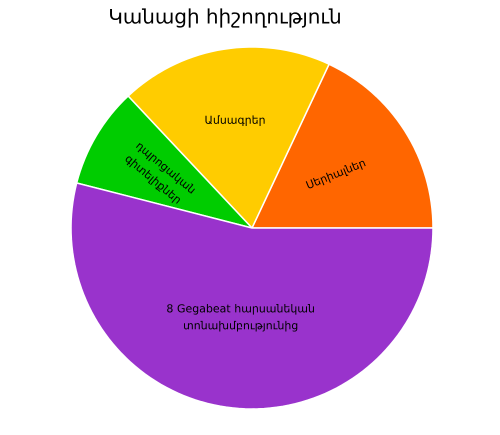  Describe the element at coordinates (240, 318) in the screenshot. I see `slice-label: 8 Gegabeat հարսանեկան տոնախմբությունից` at that location.